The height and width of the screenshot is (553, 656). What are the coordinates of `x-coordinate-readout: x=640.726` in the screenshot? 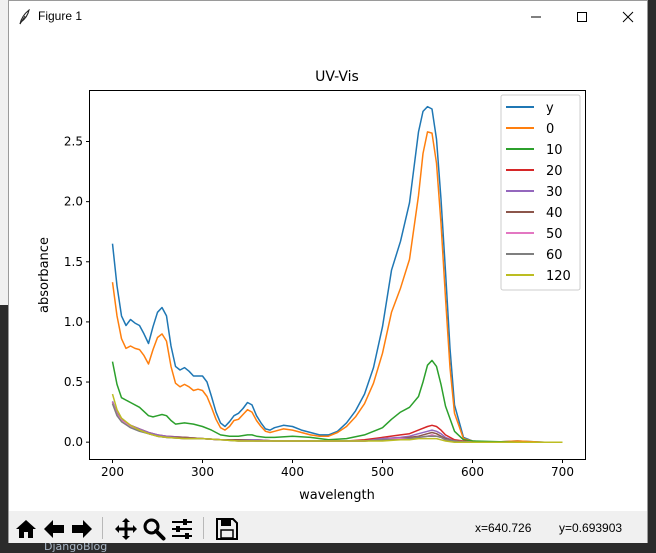 It's located at (503, 528).